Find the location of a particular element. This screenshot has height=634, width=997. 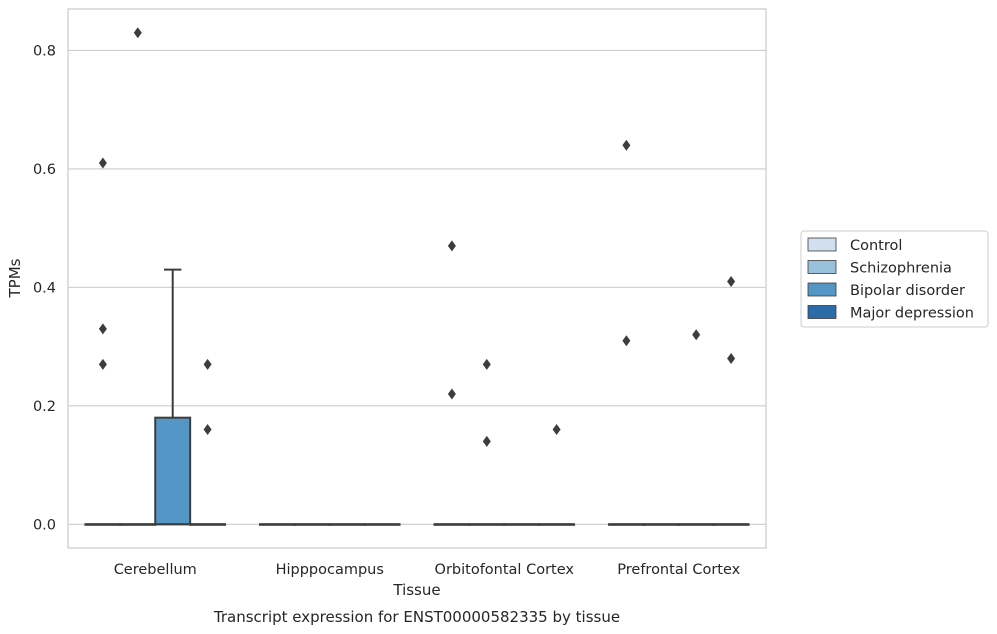

x-tick-label: Orbitofontal Cortex is located at coordinates (505, 570).